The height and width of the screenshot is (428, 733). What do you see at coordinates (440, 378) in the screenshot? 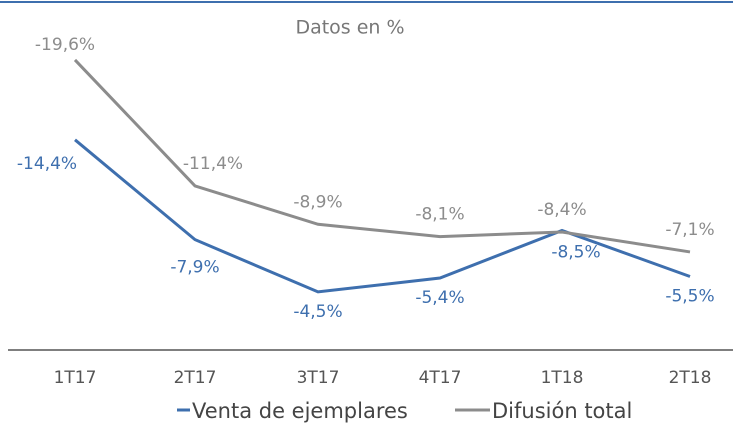
I see `x-tick-label: 4T17` at bounding box center [440, 378].